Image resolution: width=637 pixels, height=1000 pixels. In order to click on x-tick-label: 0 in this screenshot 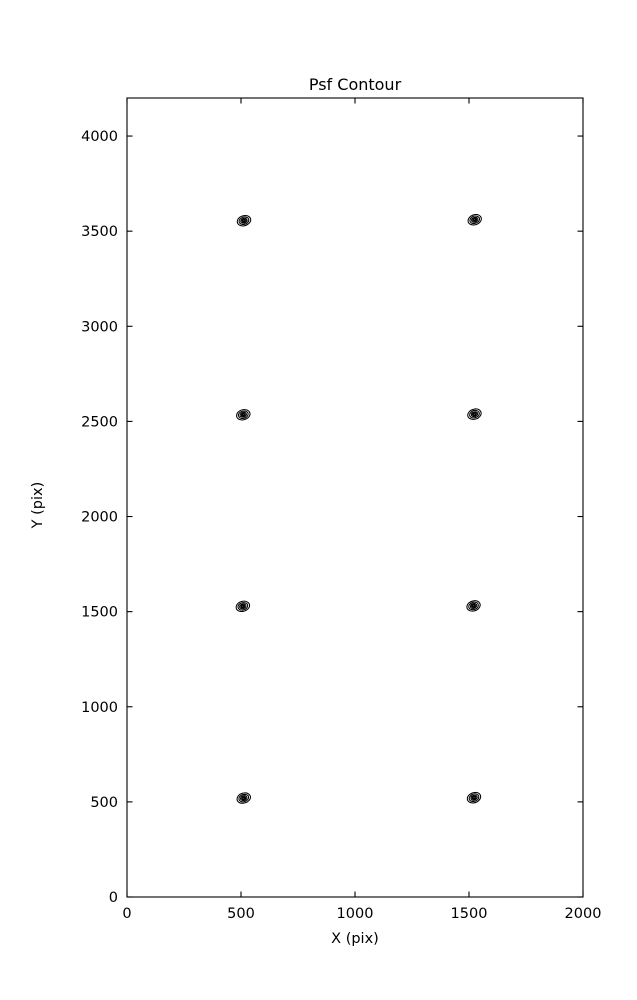, I will do `click(126, 914)`.